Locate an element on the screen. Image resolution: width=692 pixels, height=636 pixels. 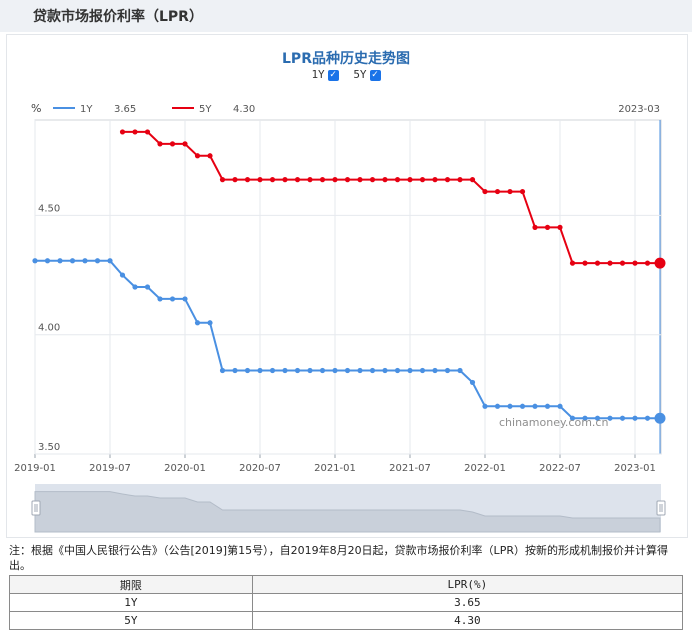
zoom-handle-right is located at coordinates (661, 508).